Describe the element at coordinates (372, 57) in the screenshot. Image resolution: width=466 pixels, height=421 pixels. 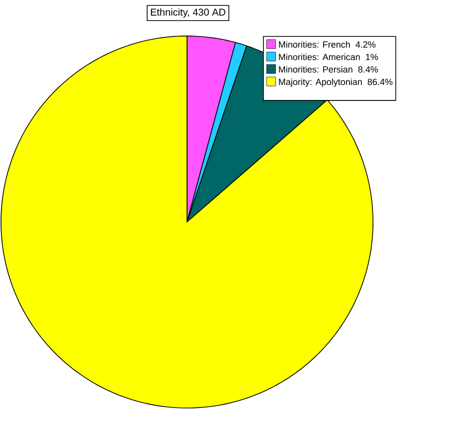
I see `data-label: 1%` at that location.